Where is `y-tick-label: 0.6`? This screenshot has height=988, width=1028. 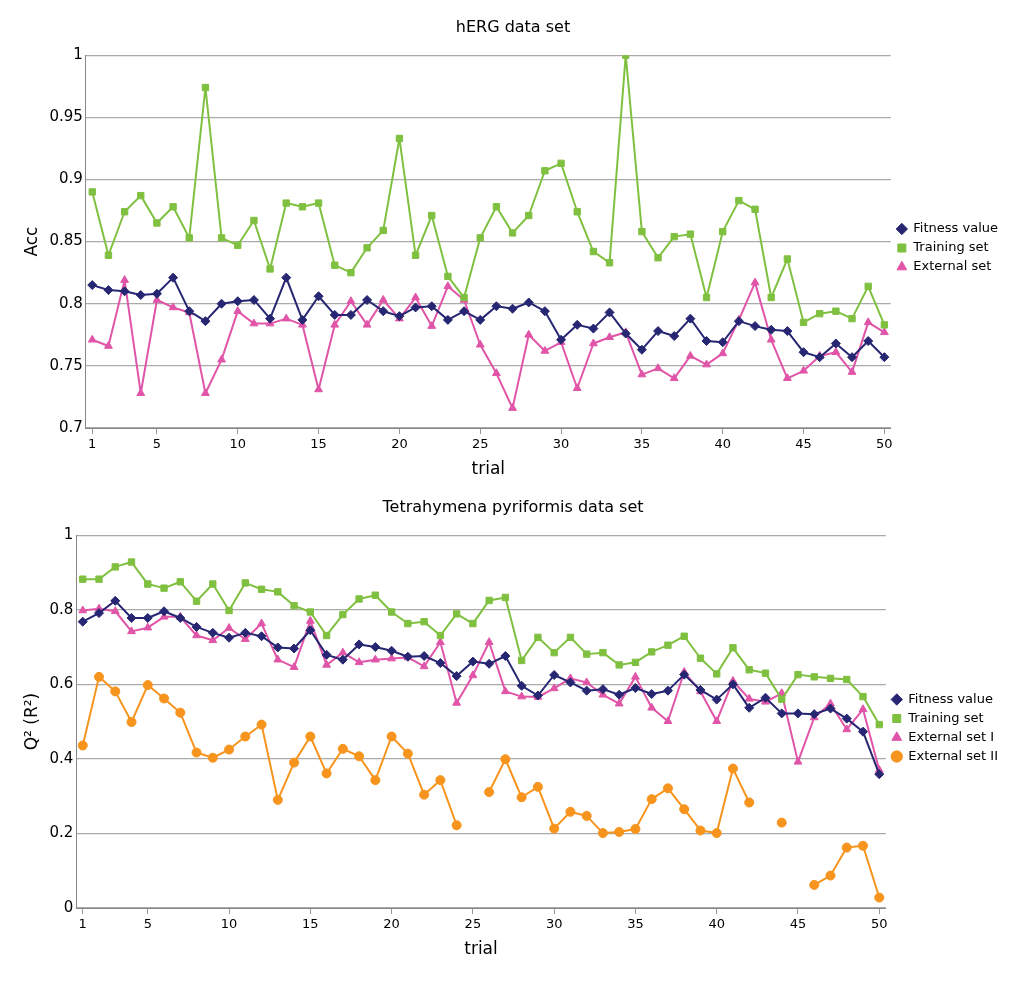 y-tick-label: 0.6 is located at coordinates (61, 683).